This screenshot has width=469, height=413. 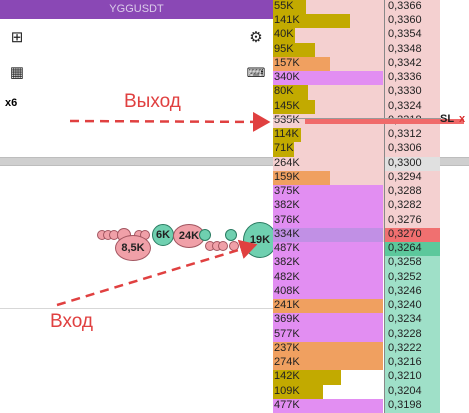 I want to click on orderbook-row: 376K 0,3276, so click(x=356, y=220).